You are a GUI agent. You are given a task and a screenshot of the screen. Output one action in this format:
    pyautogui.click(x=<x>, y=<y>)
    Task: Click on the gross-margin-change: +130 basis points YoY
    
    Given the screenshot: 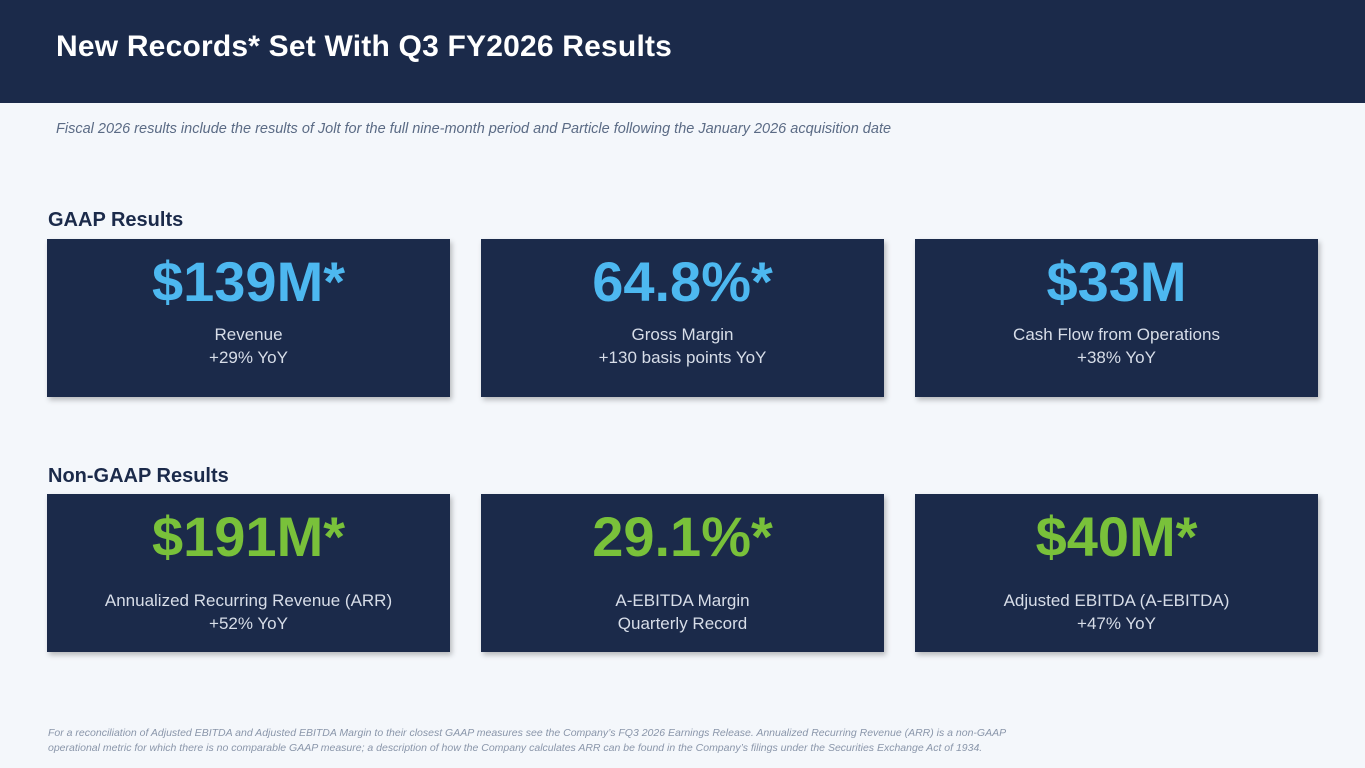 What is the action you would take?
    pyautogui.click(x=682, y=357)
    